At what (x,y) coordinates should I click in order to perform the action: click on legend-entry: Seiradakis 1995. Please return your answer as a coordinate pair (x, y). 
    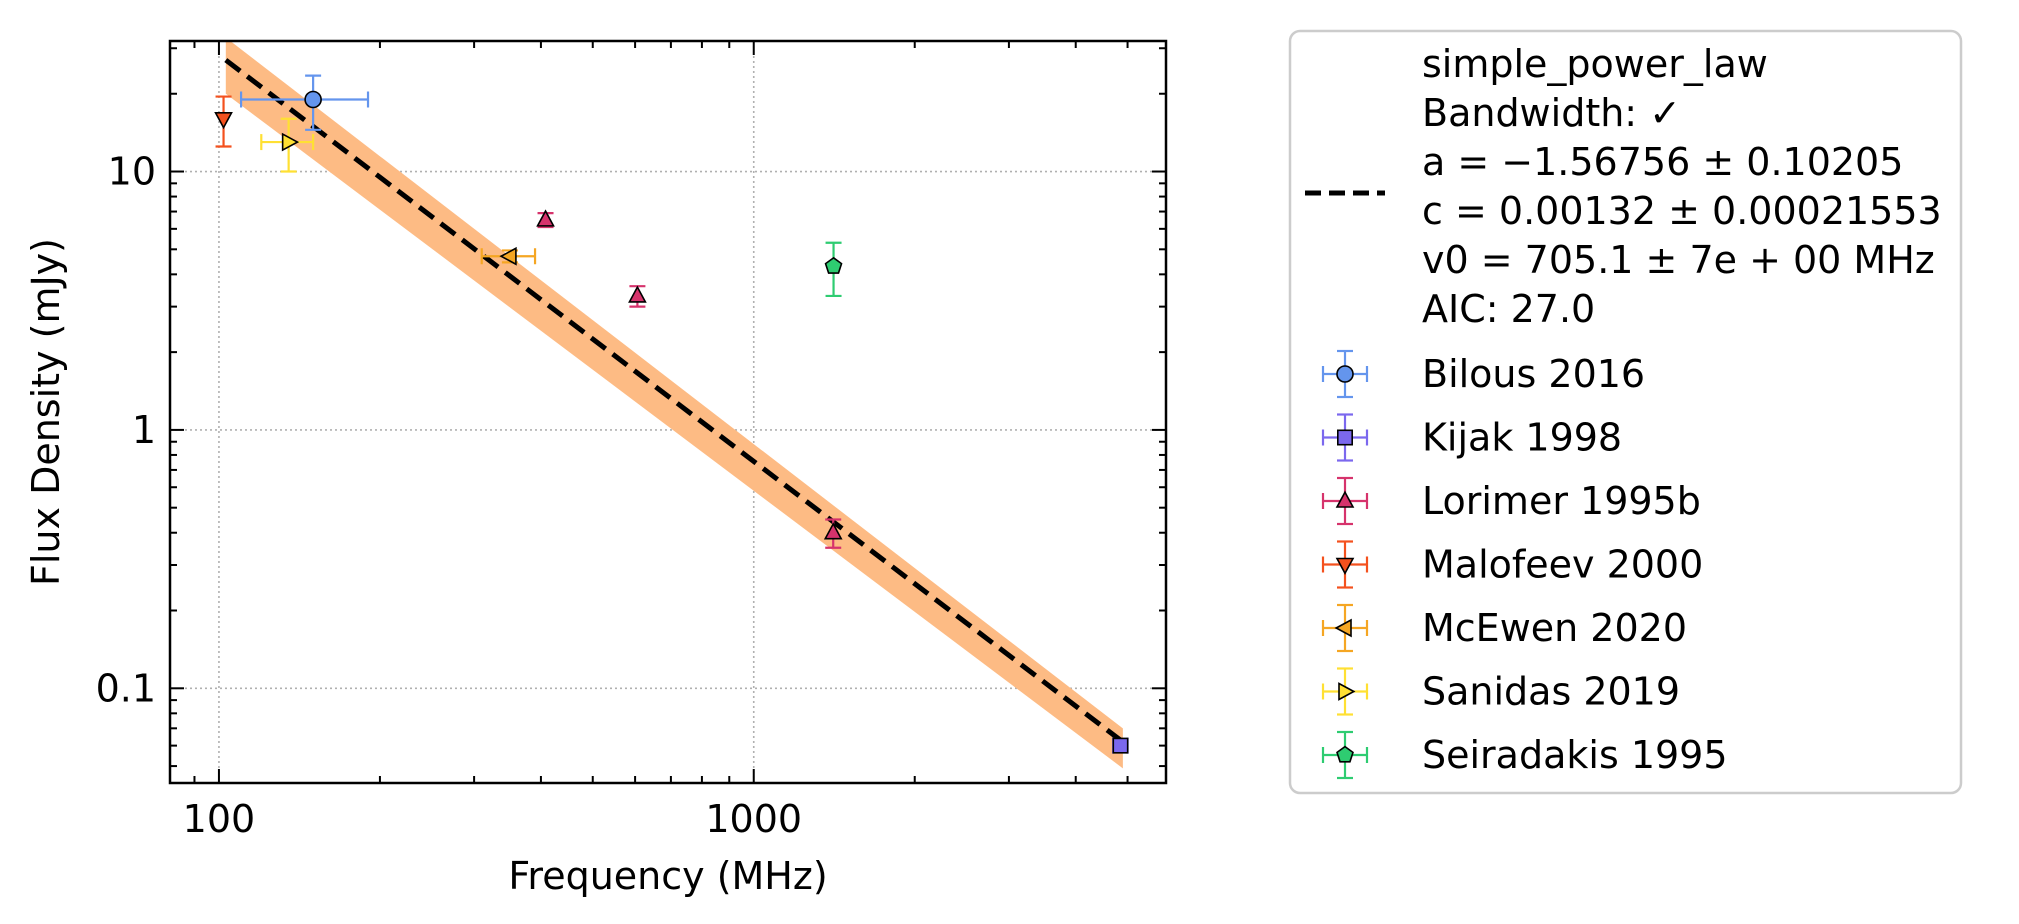
    Looking at the image, I should click on (1524, 755).